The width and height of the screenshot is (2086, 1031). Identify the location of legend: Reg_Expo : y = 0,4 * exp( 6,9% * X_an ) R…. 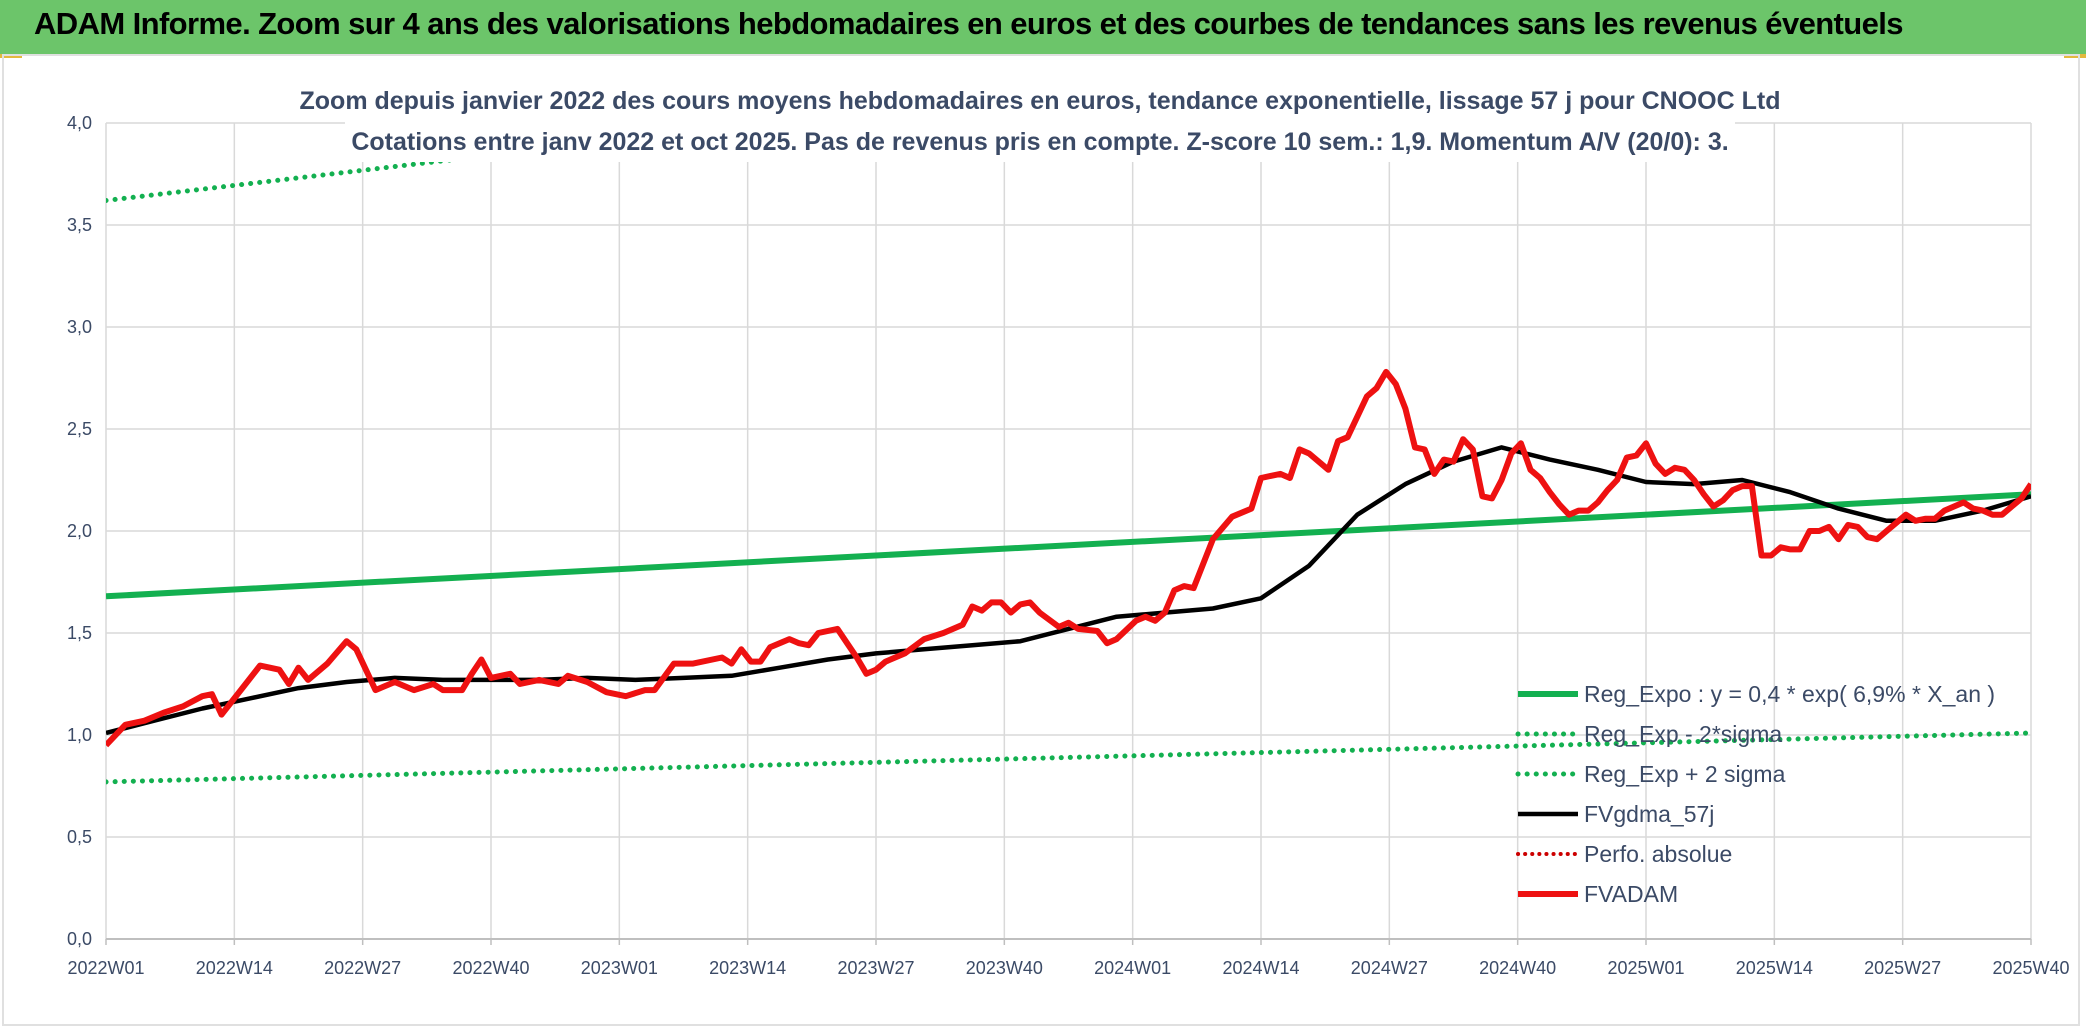
(1755, 794).